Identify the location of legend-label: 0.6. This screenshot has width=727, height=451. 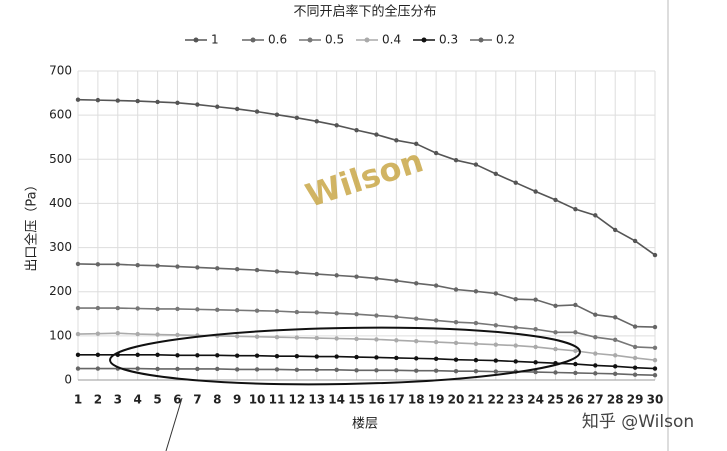
(277, 40).